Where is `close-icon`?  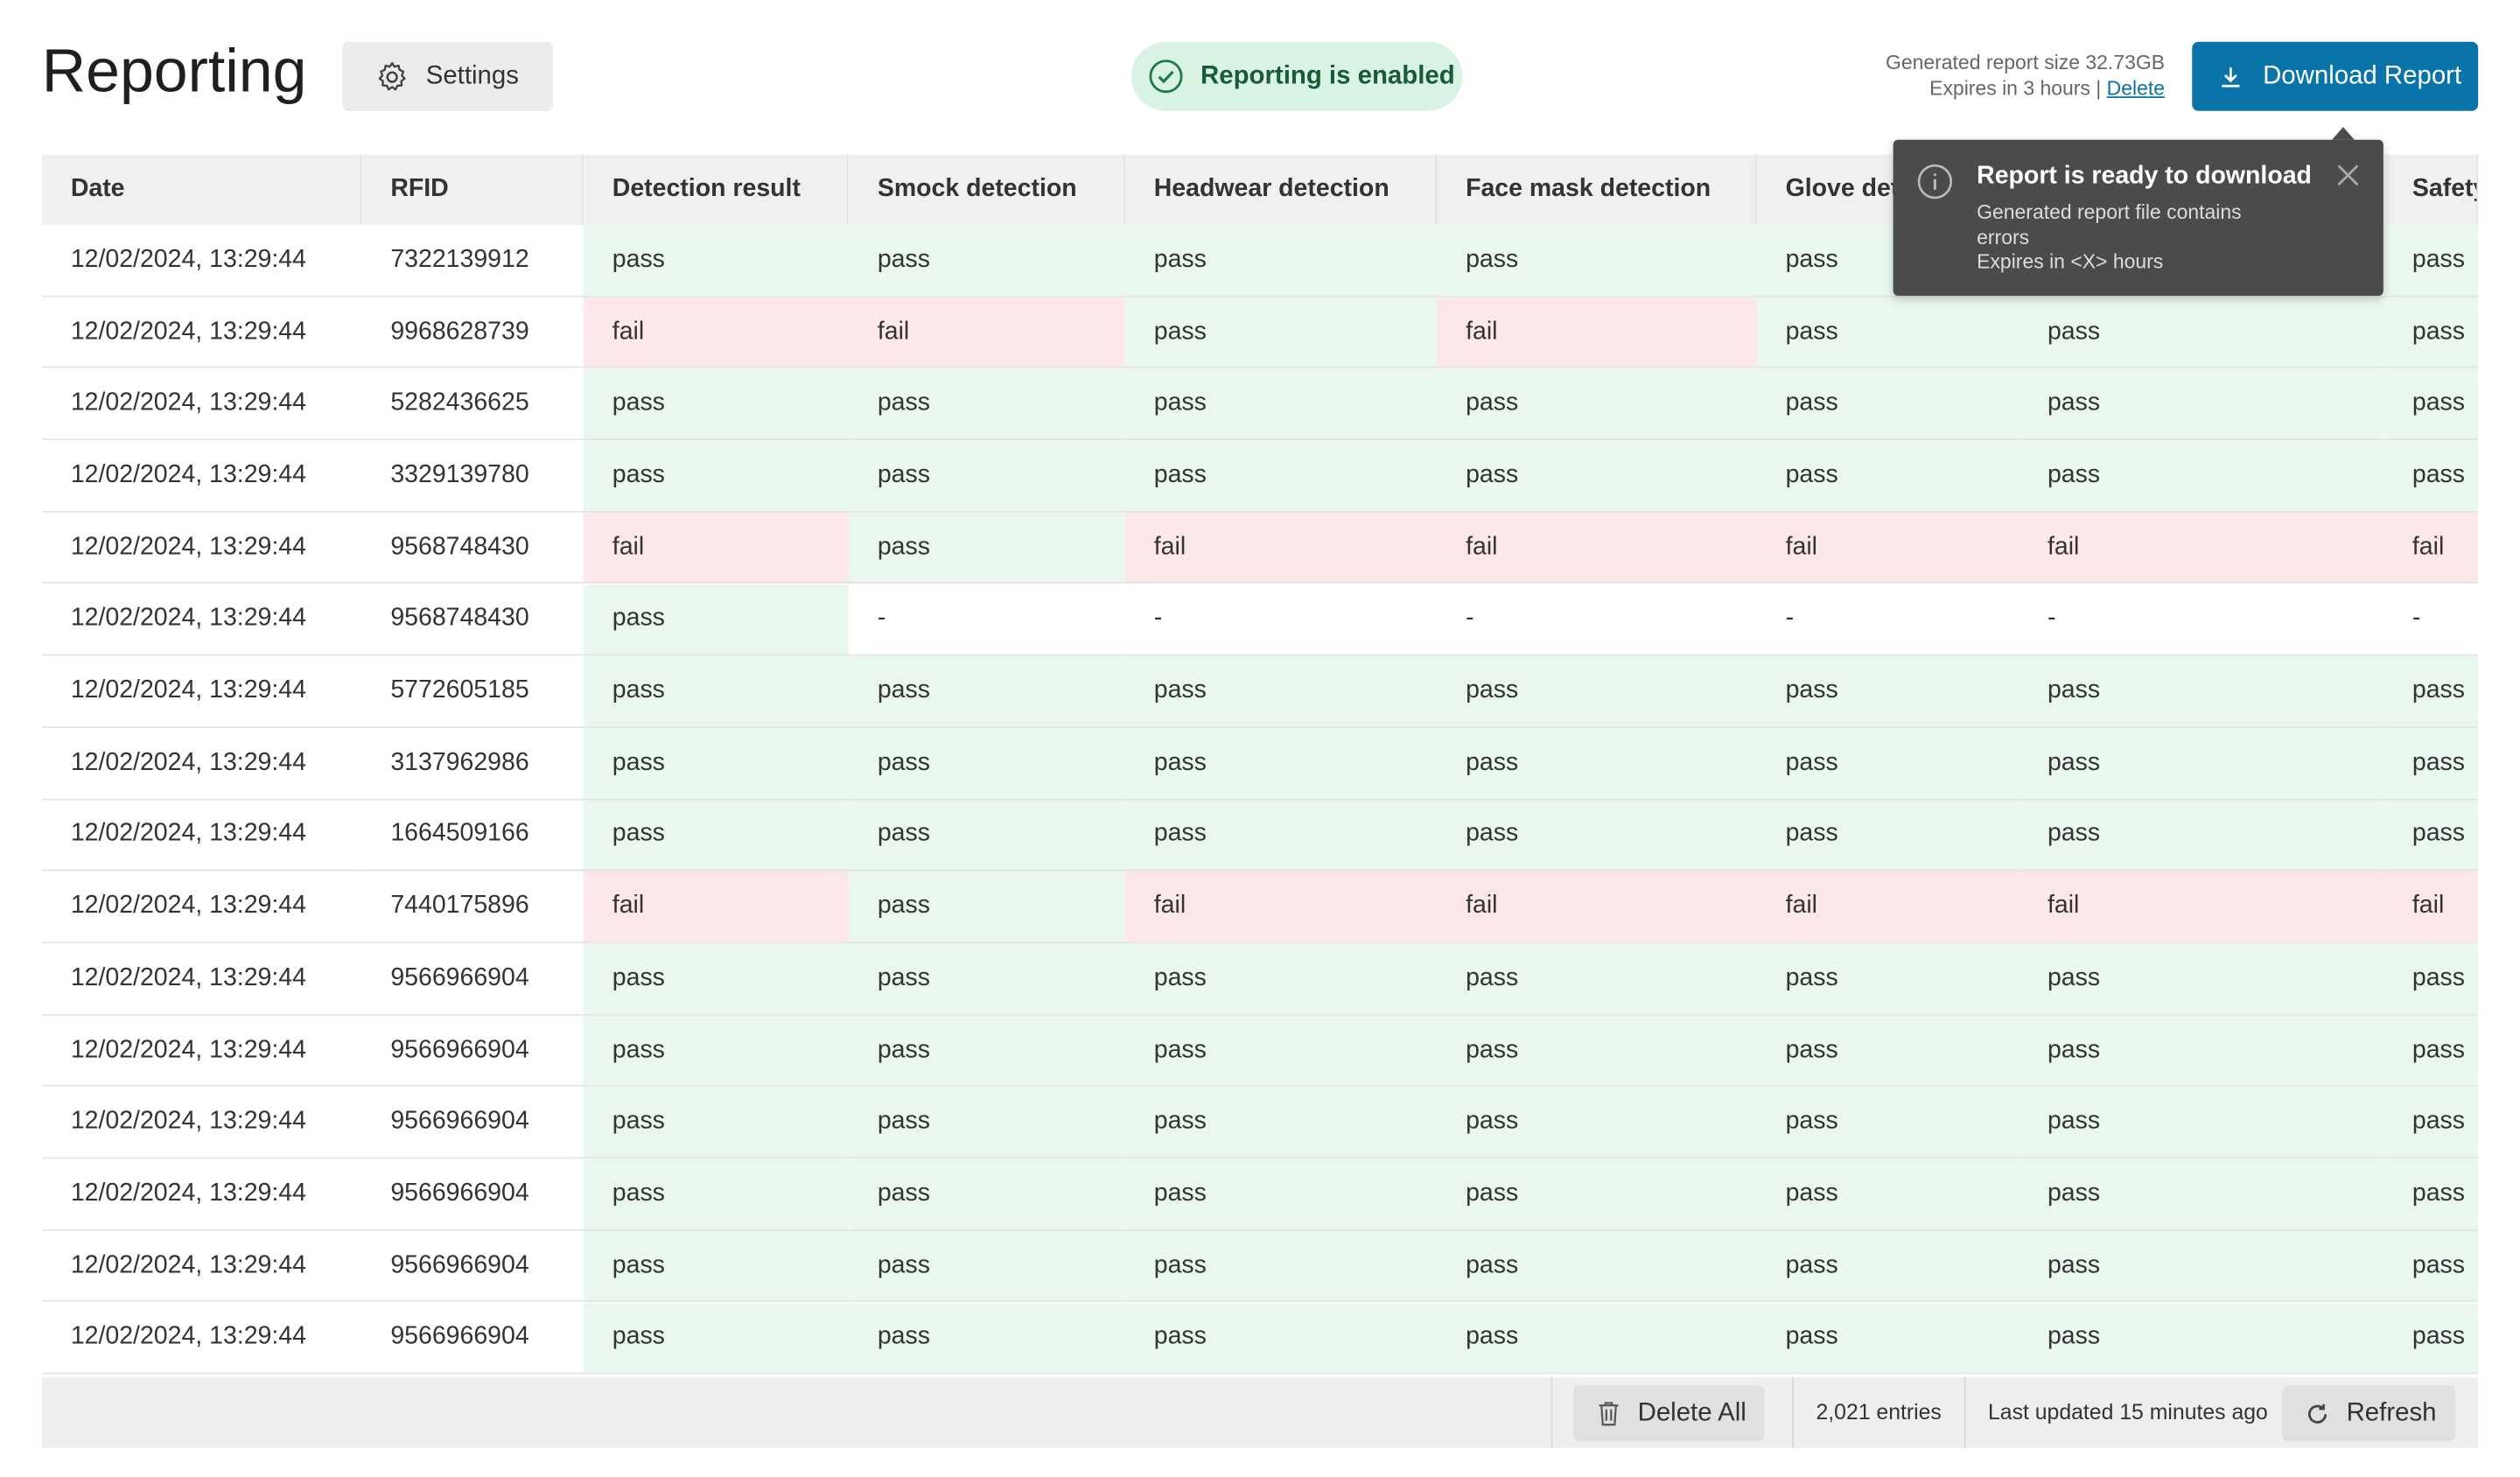 close-icon is located at coordinates (2348, 175).